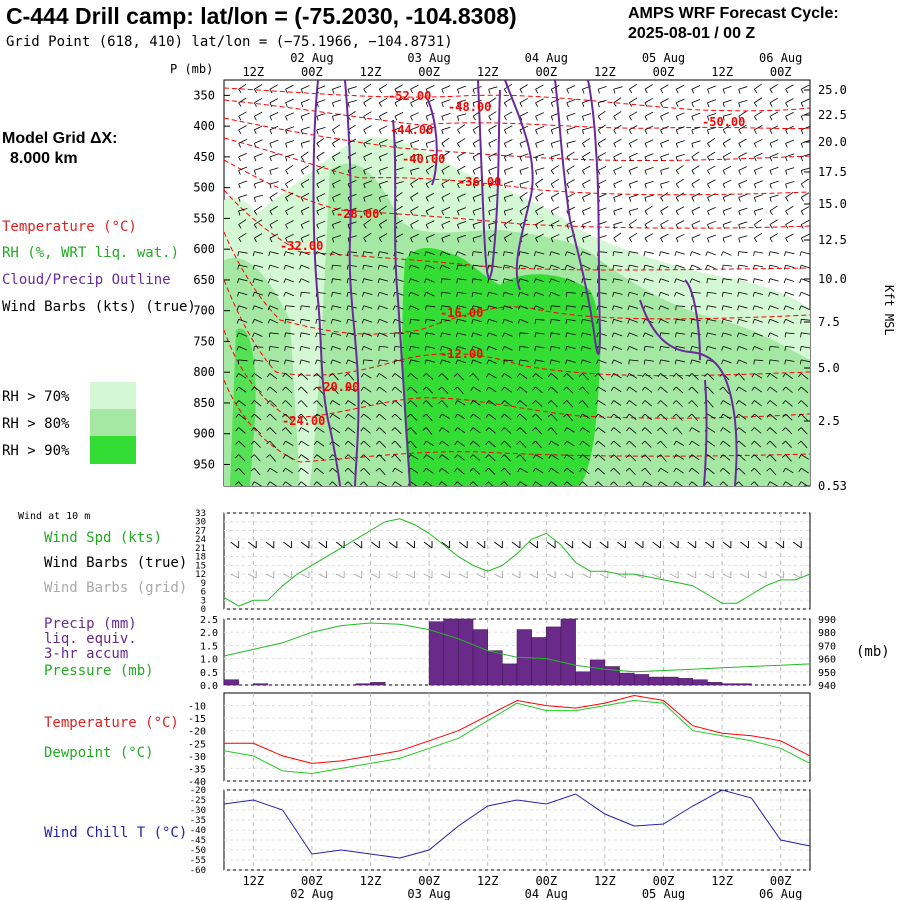 This screenshot has height=900, width=900. What do you see at coordinates (604, 545) in the screenshot?
I see `wind10m-barb-true` at bounding box center [604, 545].